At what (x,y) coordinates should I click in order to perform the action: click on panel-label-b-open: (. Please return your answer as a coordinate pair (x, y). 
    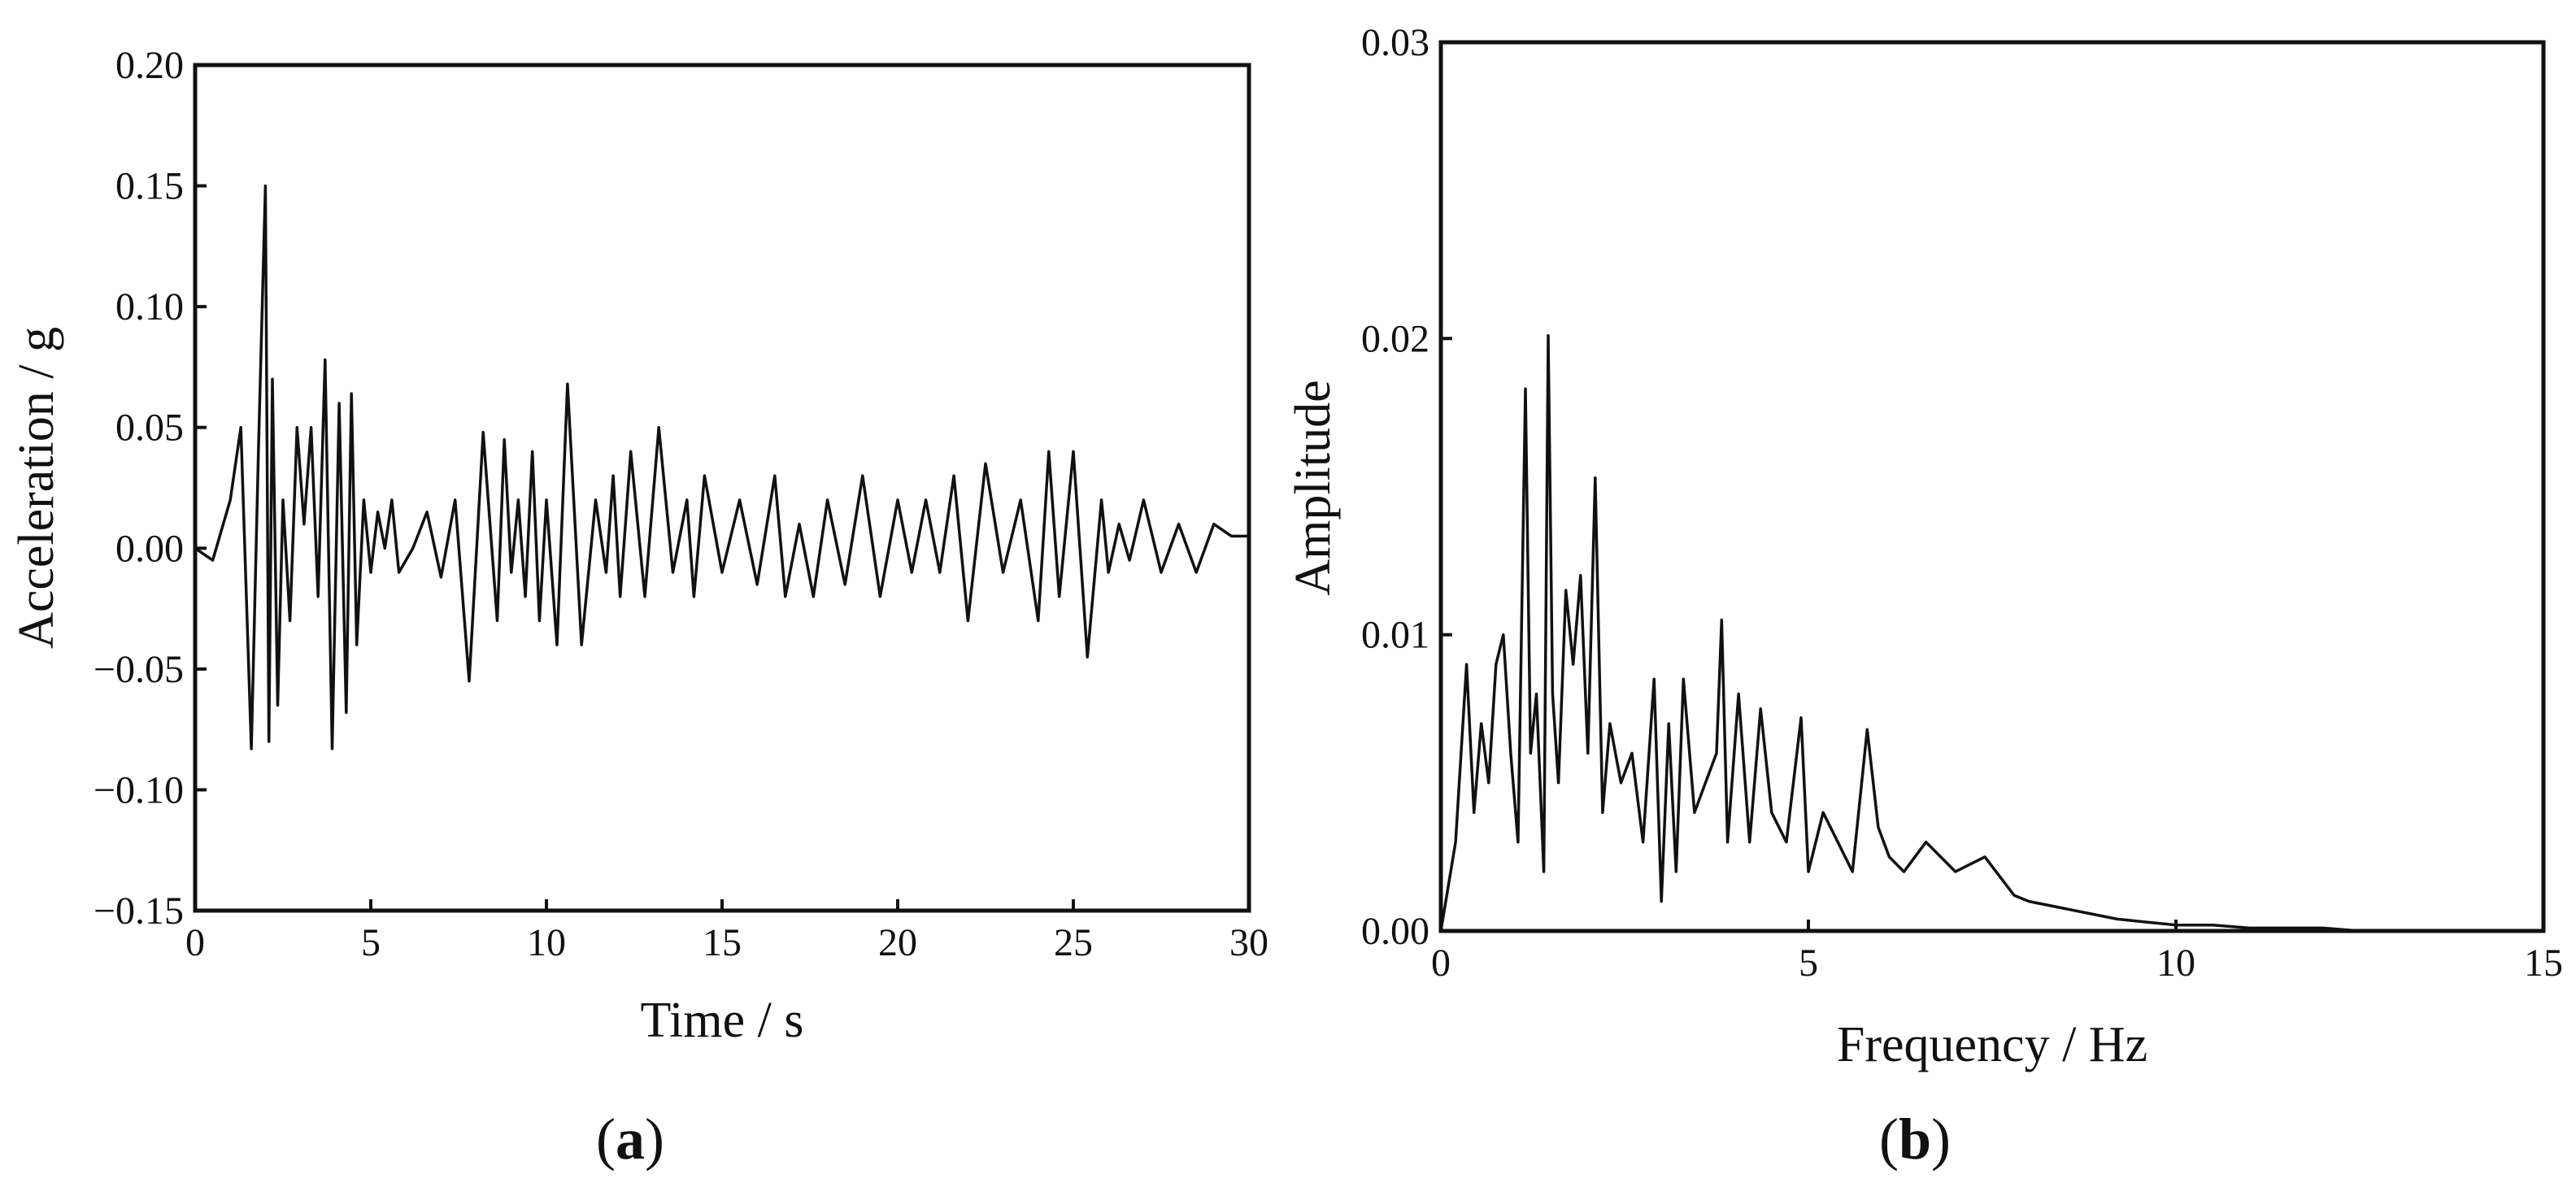
    Looking at the image, I should click on (1889, 1139).